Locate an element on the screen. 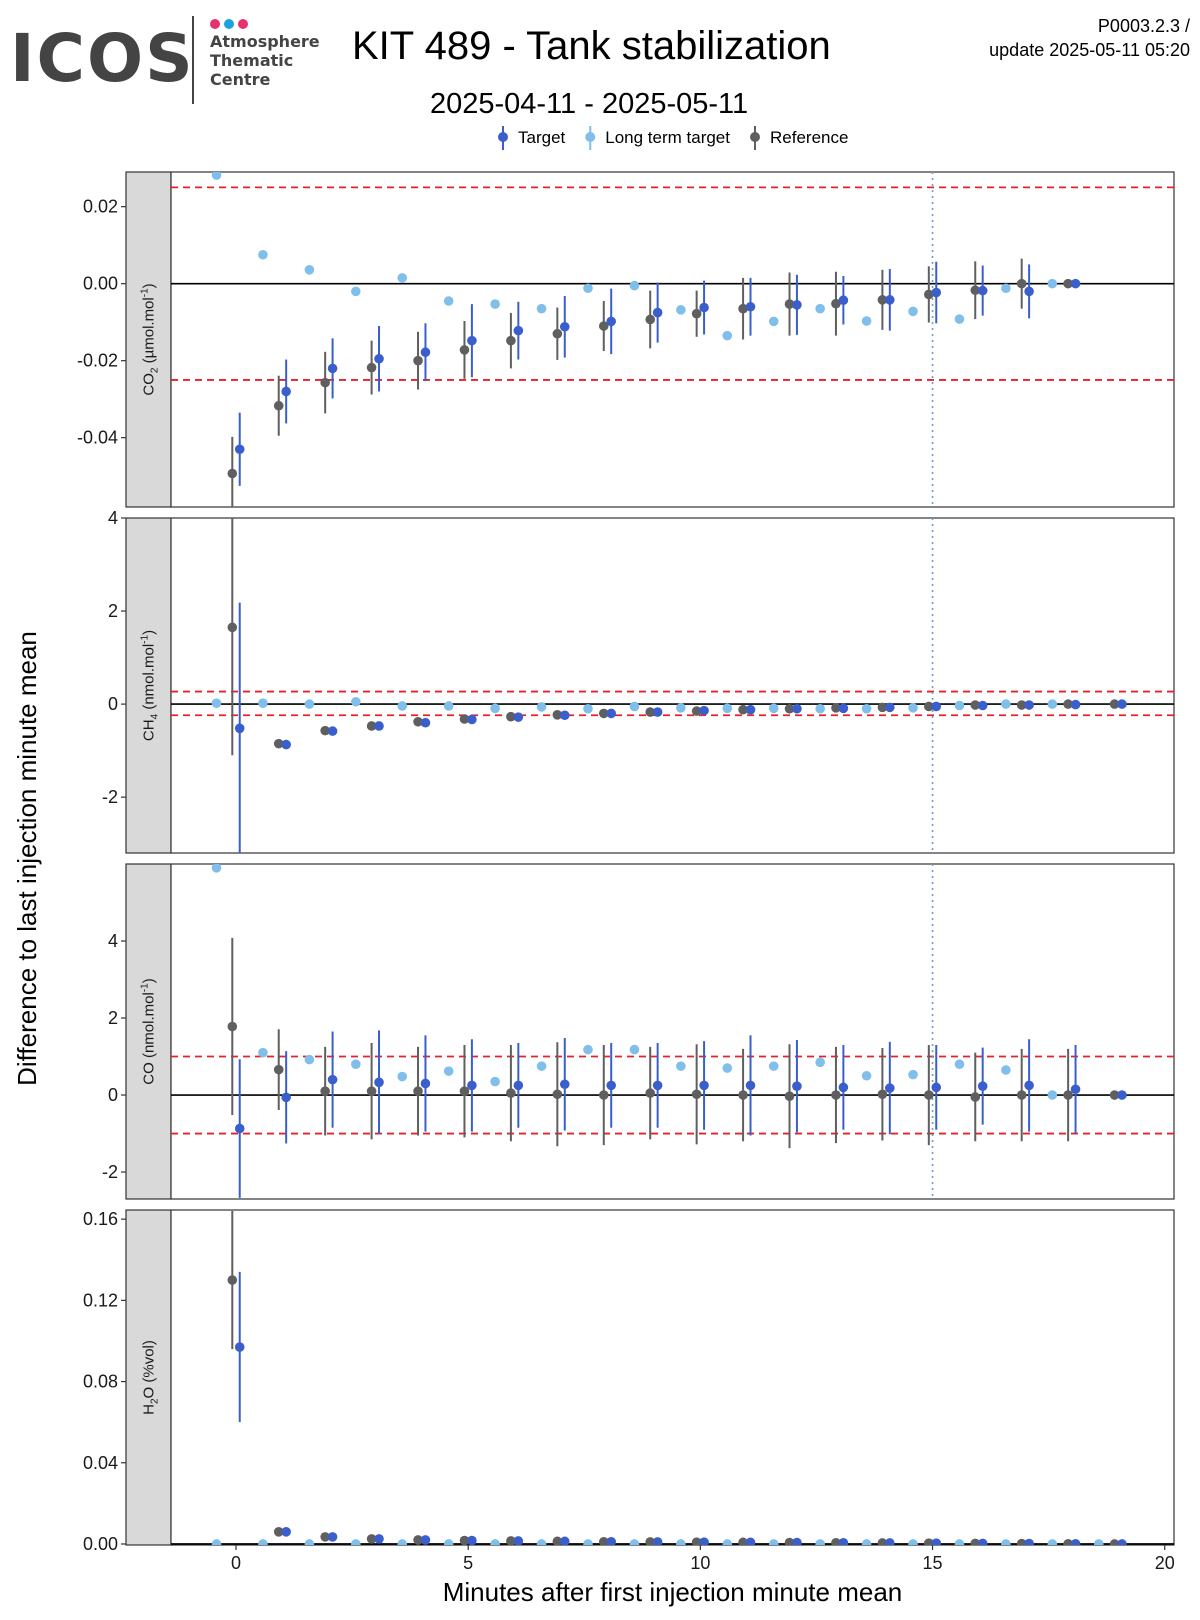 The width and height of the screenshot is (1200, 1620). strip-label-part: 2 is located at coordinates (155, 1401).